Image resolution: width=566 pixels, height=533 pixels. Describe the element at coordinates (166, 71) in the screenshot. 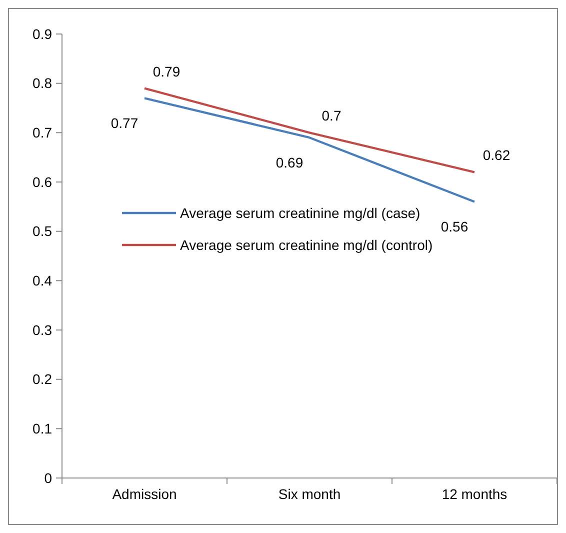

I see `data-label: 0.79` at that location.